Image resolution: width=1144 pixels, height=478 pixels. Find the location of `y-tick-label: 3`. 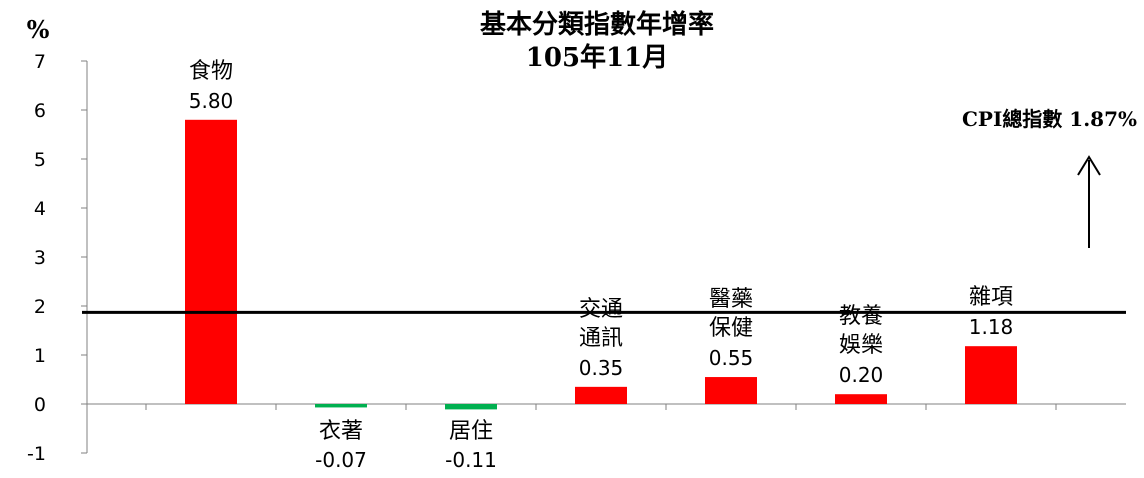

y-tick-label: 3 is located at coordinates (40, 258).